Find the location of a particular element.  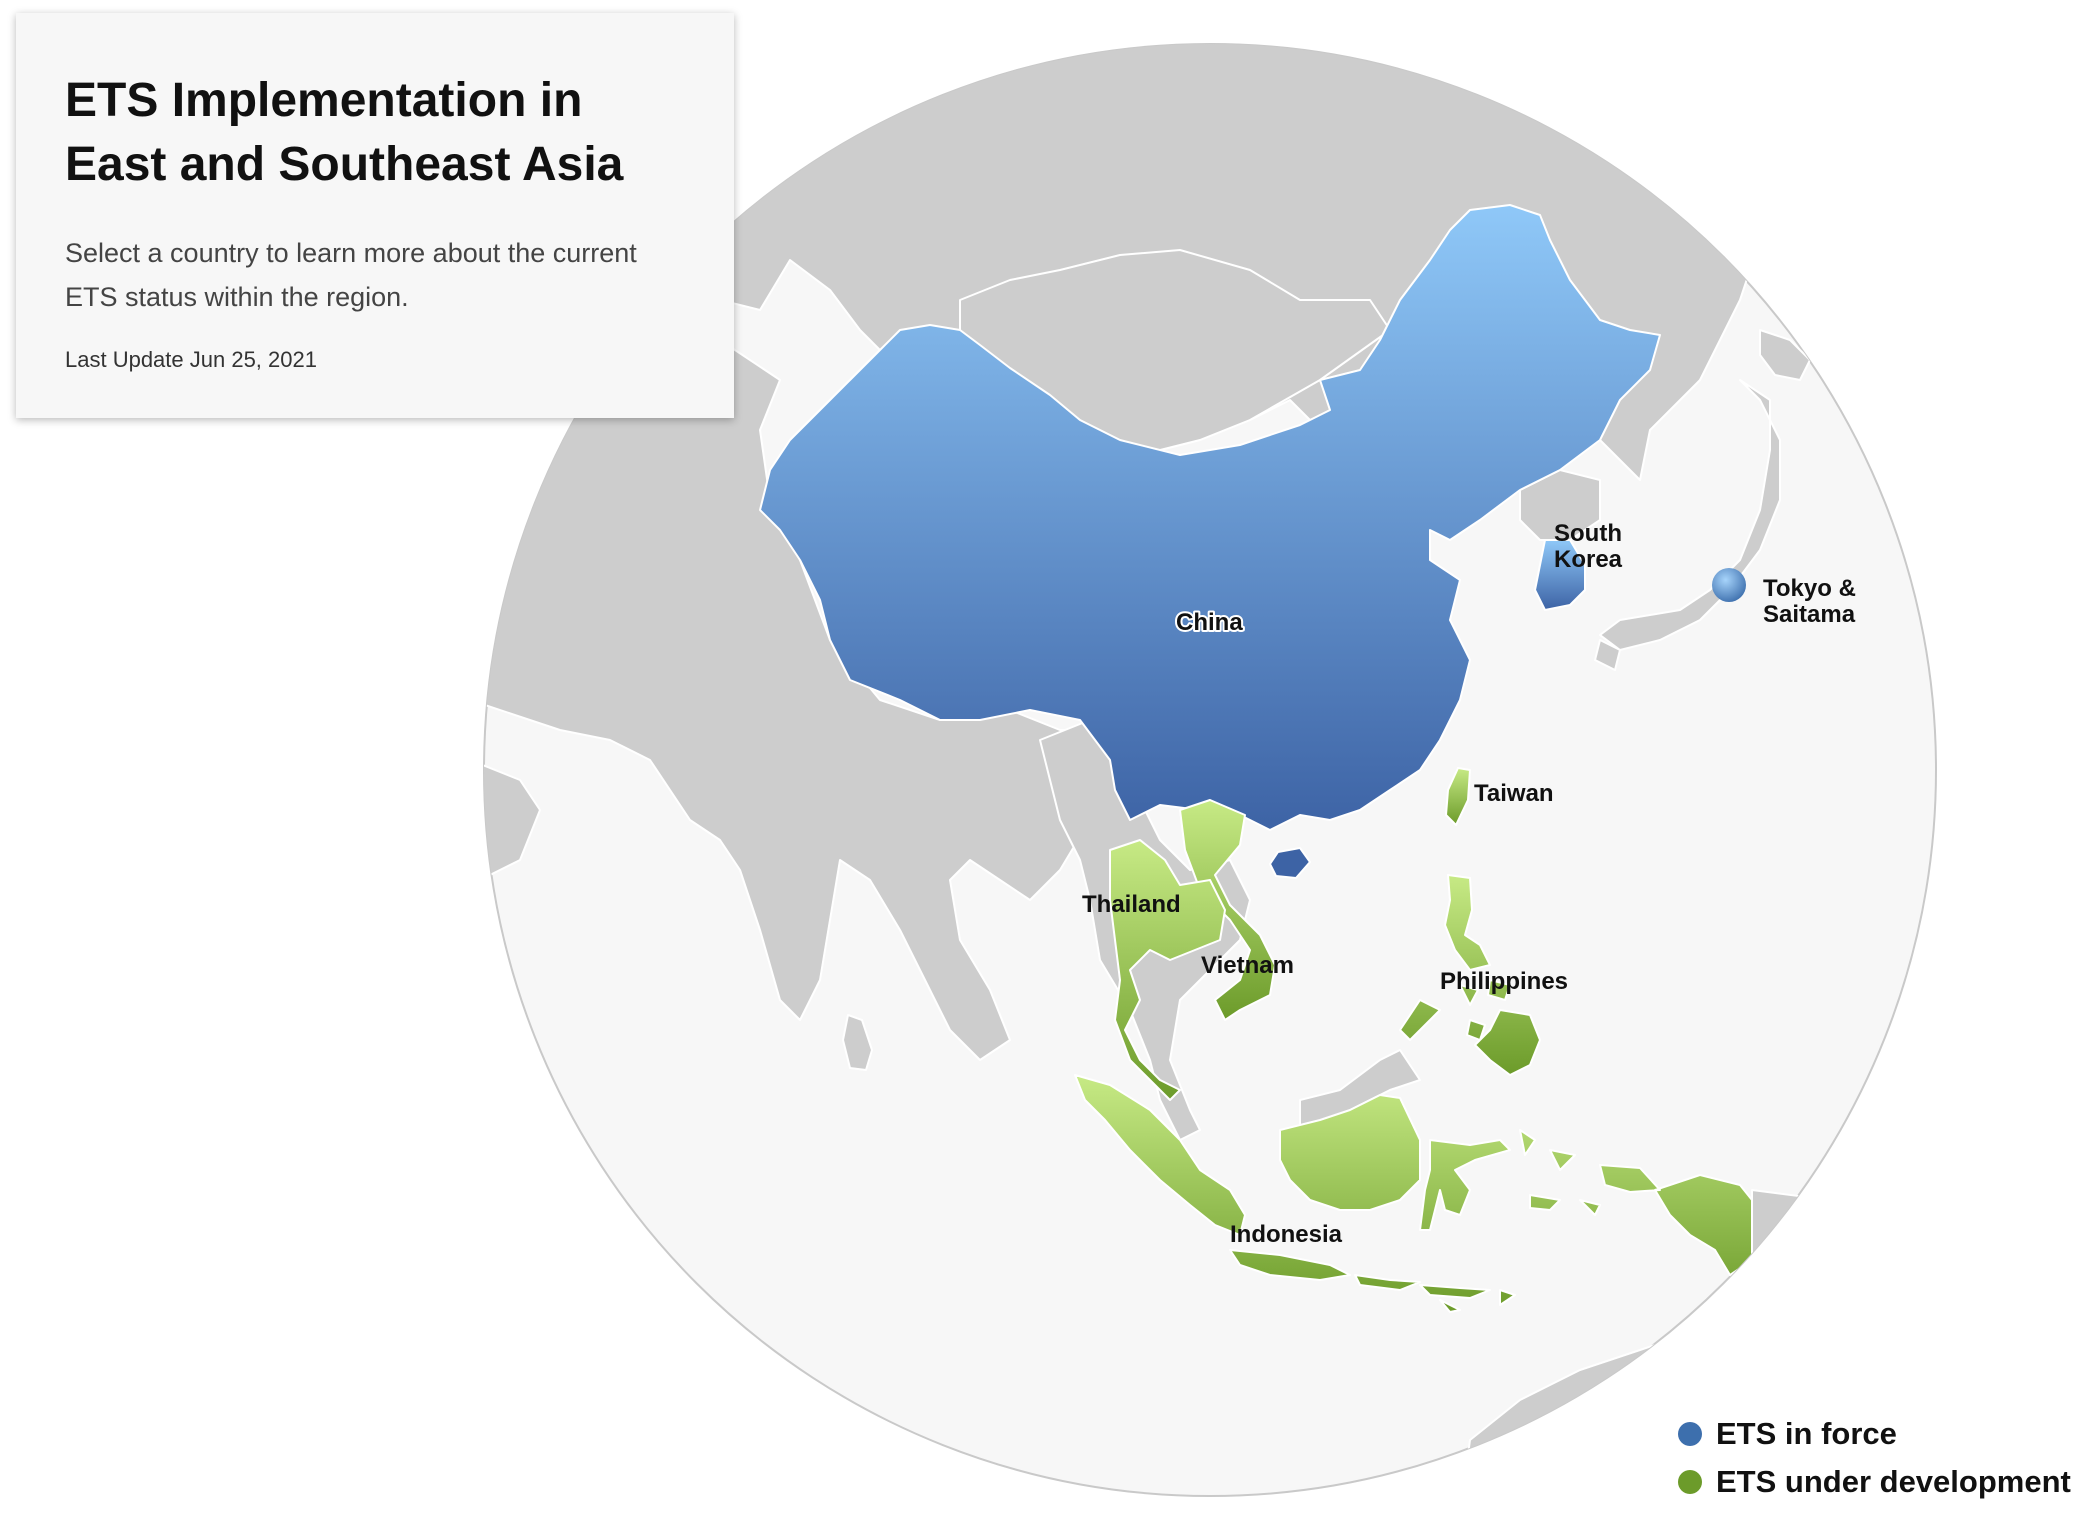

label-south-korea-line1: South is located at coordinates (1588, 533).